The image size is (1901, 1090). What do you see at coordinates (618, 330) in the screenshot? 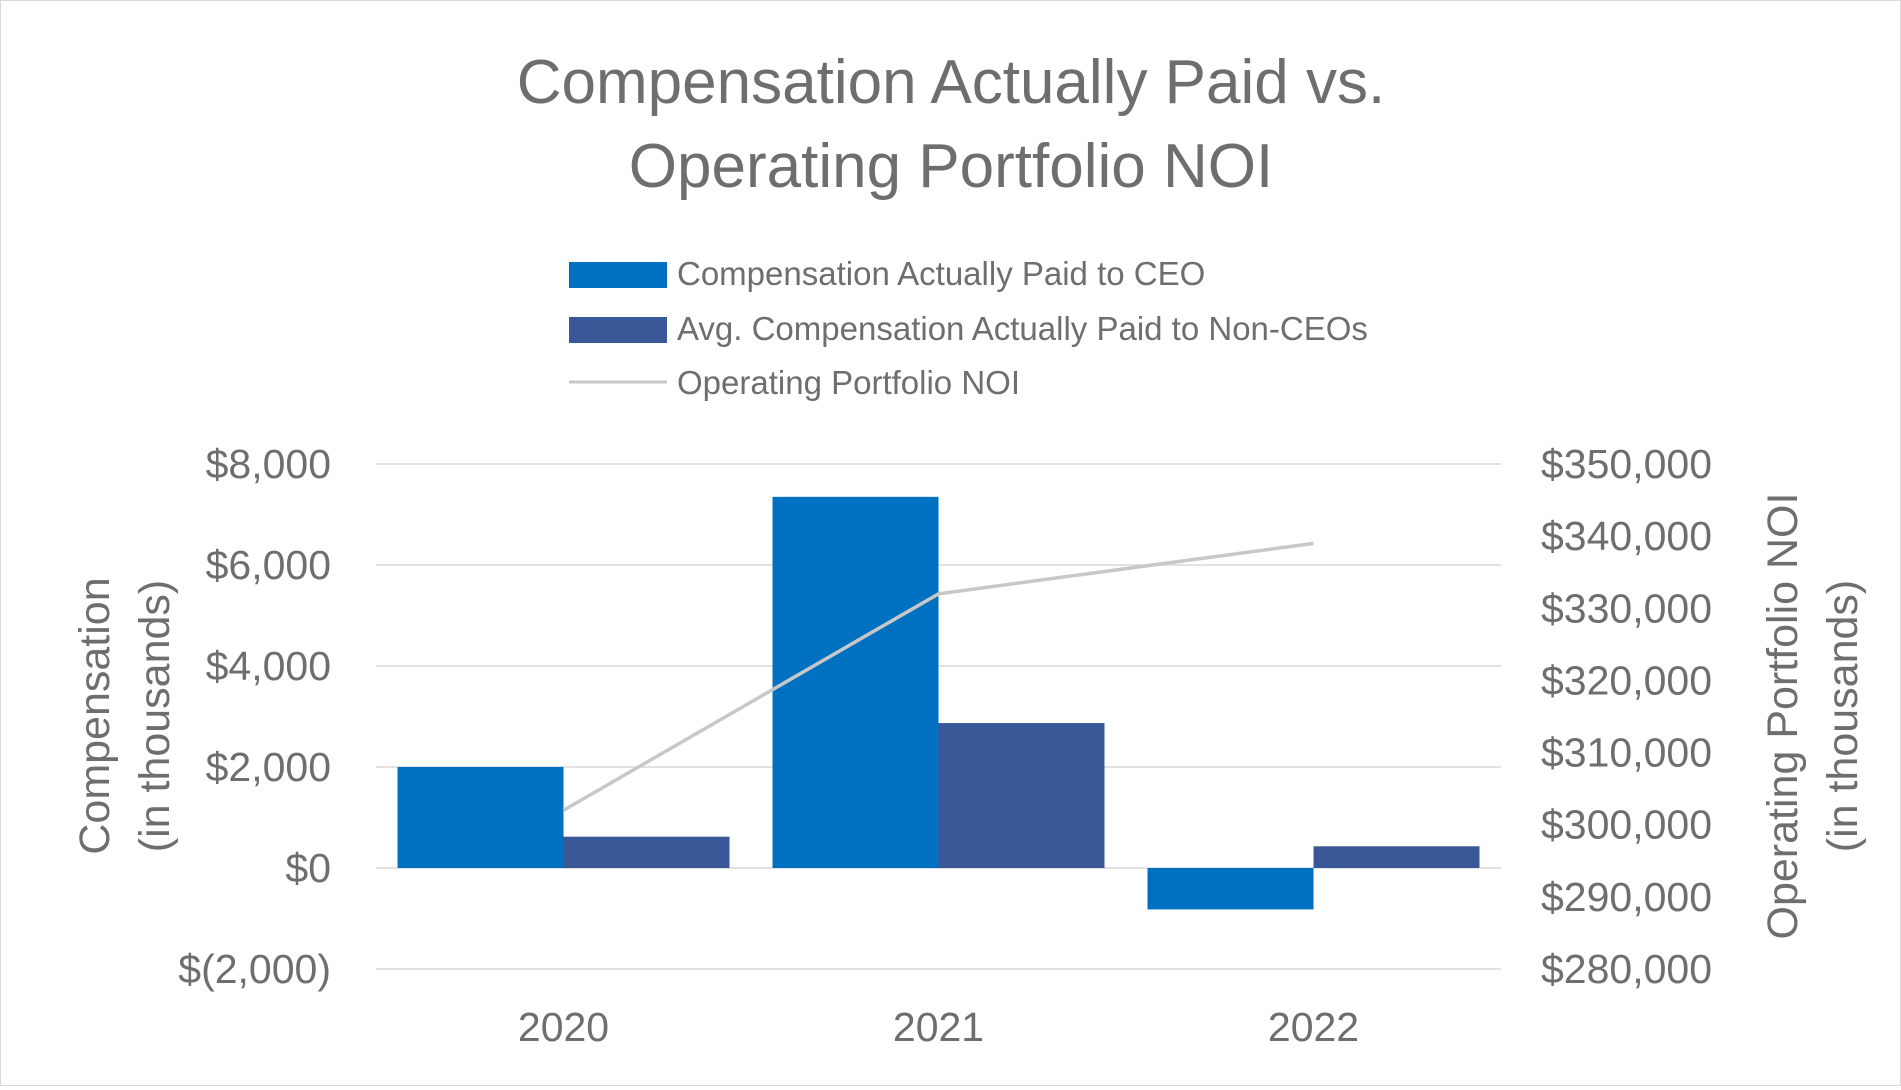
I see `legend-swatch-non-ceo` at bounding box center [618, 330].